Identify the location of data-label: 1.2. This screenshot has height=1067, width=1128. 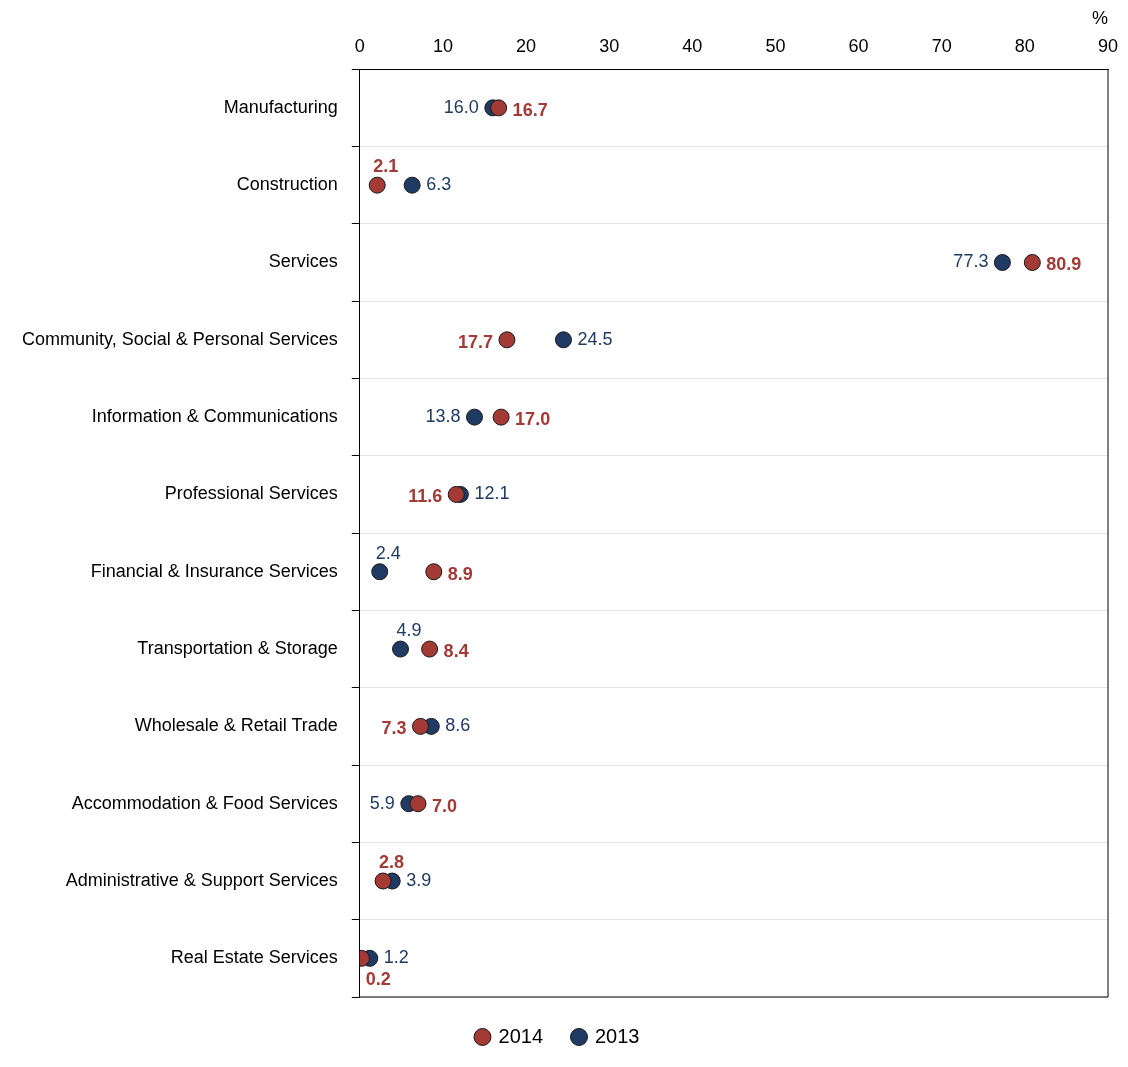
(396, 957).